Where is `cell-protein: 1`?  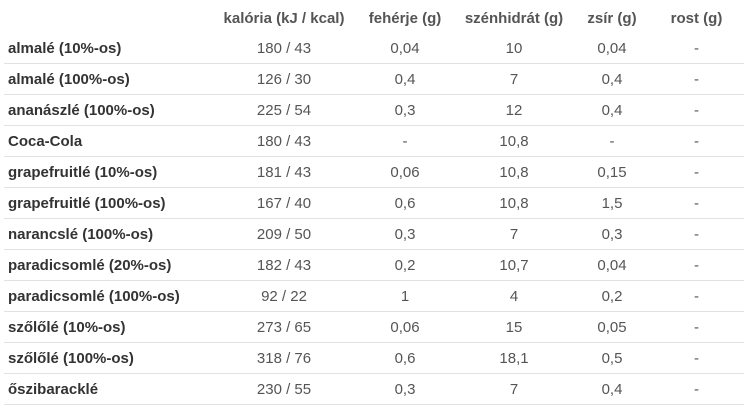
cell-protein: 1 is located at coordinates (405, 296).